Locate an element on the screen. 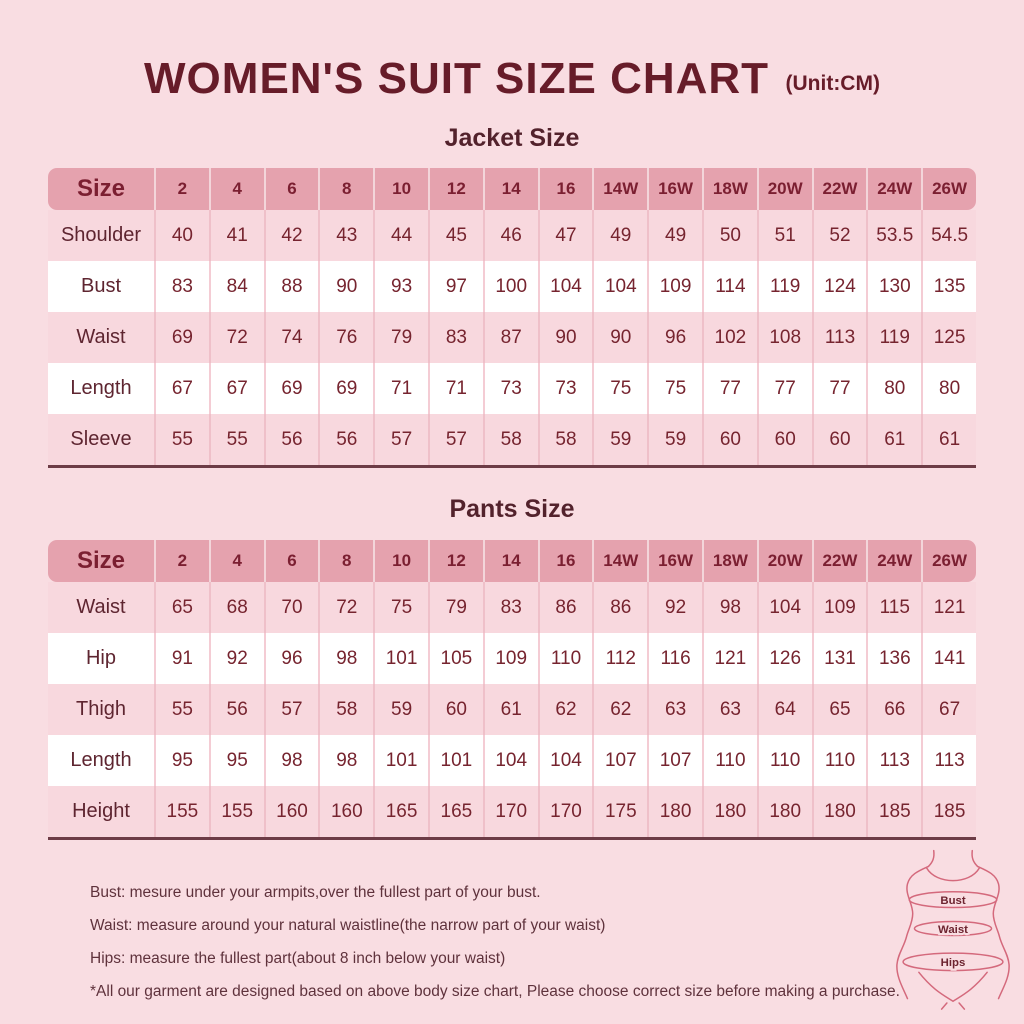 This screenshot has width=1024, height=1024. value-cell: 97 is located at coordinates (455, 286).